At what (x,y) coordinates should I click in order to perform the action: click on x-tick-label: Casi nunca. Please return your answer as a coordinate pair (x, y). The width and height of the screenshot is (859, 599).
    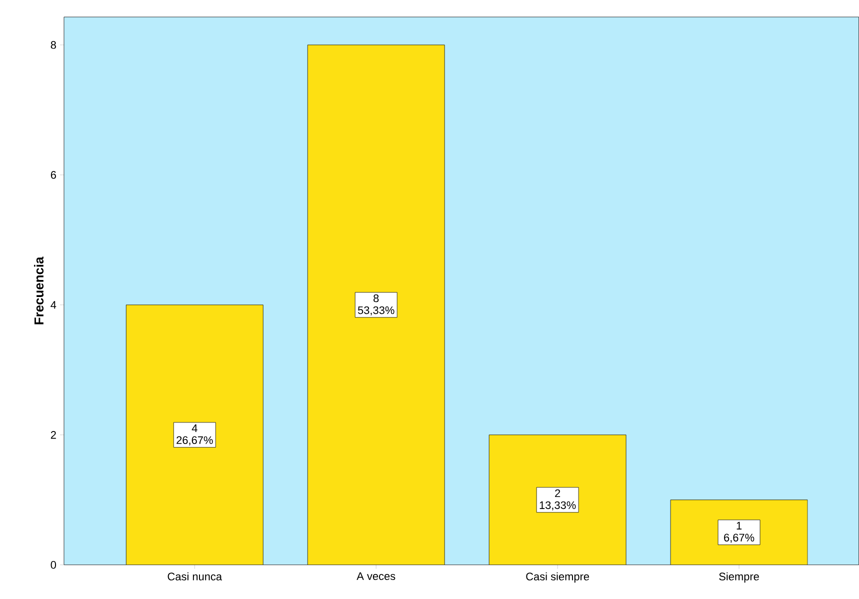
    Looking at the image, I should click on (195, 576).